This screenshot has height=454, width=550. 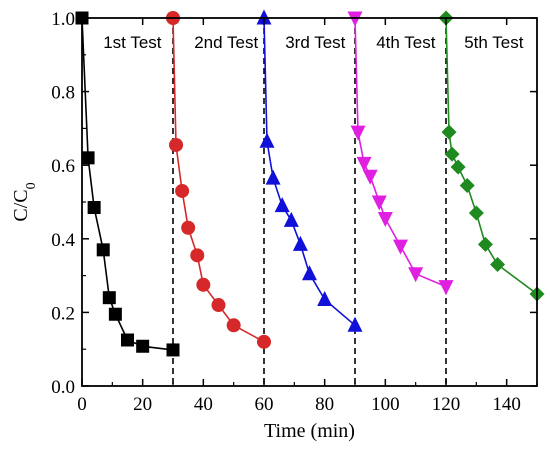 What do you see at coordinates (142, 404) in the screenshot?
I see `x-tick-label: 20` at bounding box center [142, 404].